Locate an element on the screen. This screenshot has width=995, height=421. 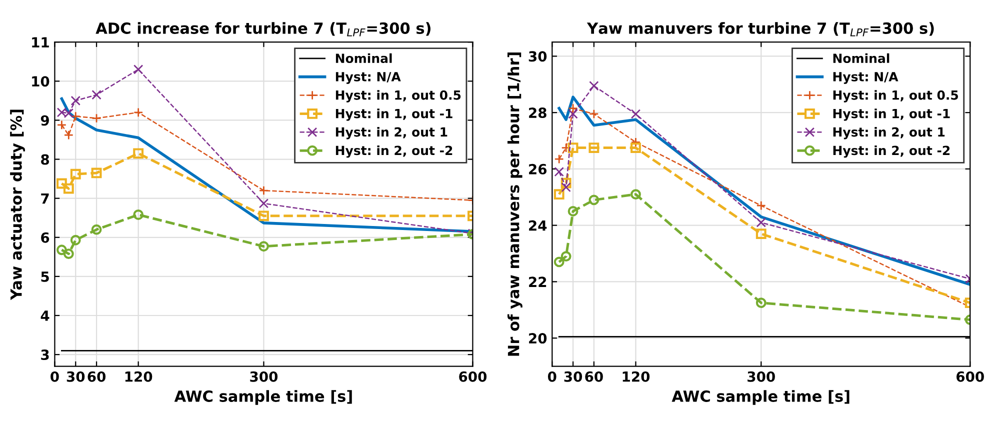
y-tick-label: 3 is located at coordinates (45, 355).